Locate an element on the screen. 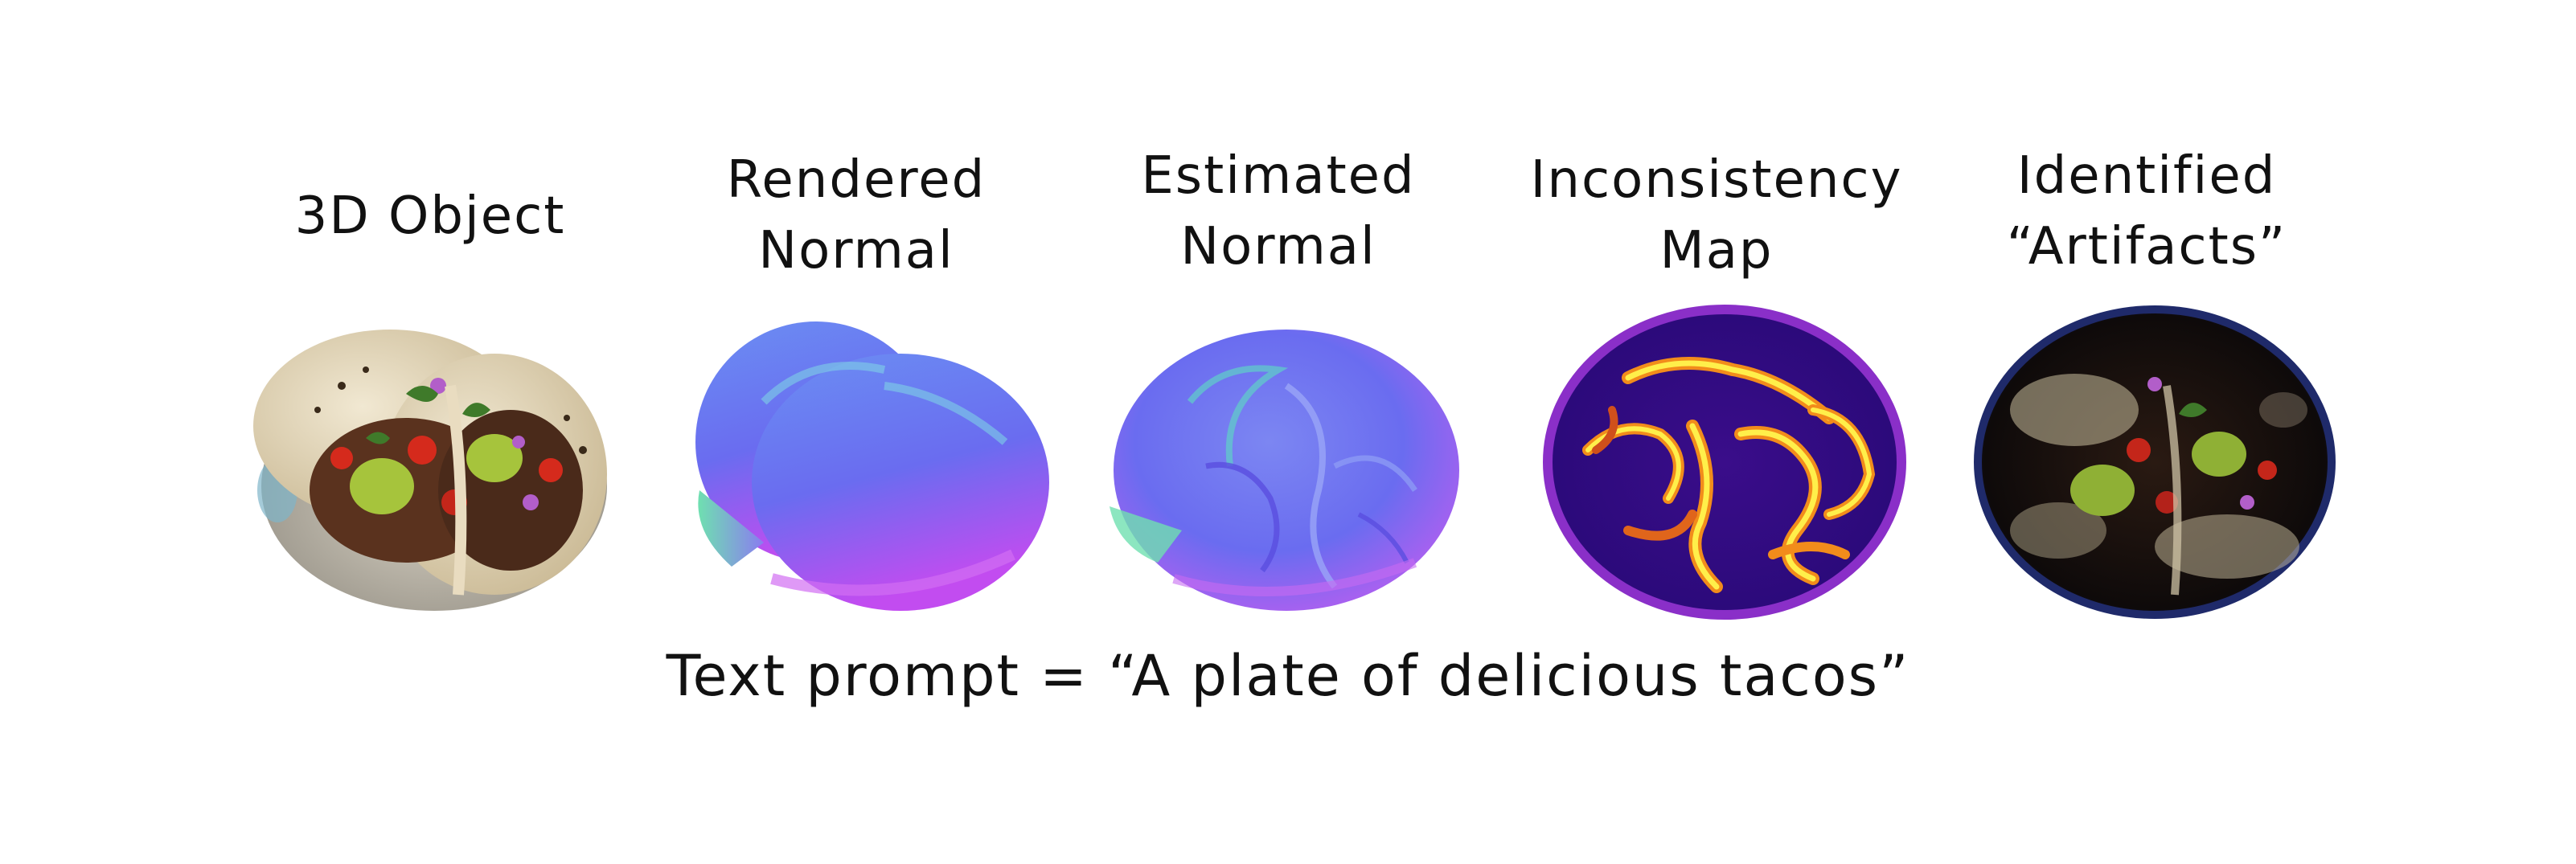 This screenshot has height=864, width=2576. rendered-normal-image is located at coordinates (864, 458).